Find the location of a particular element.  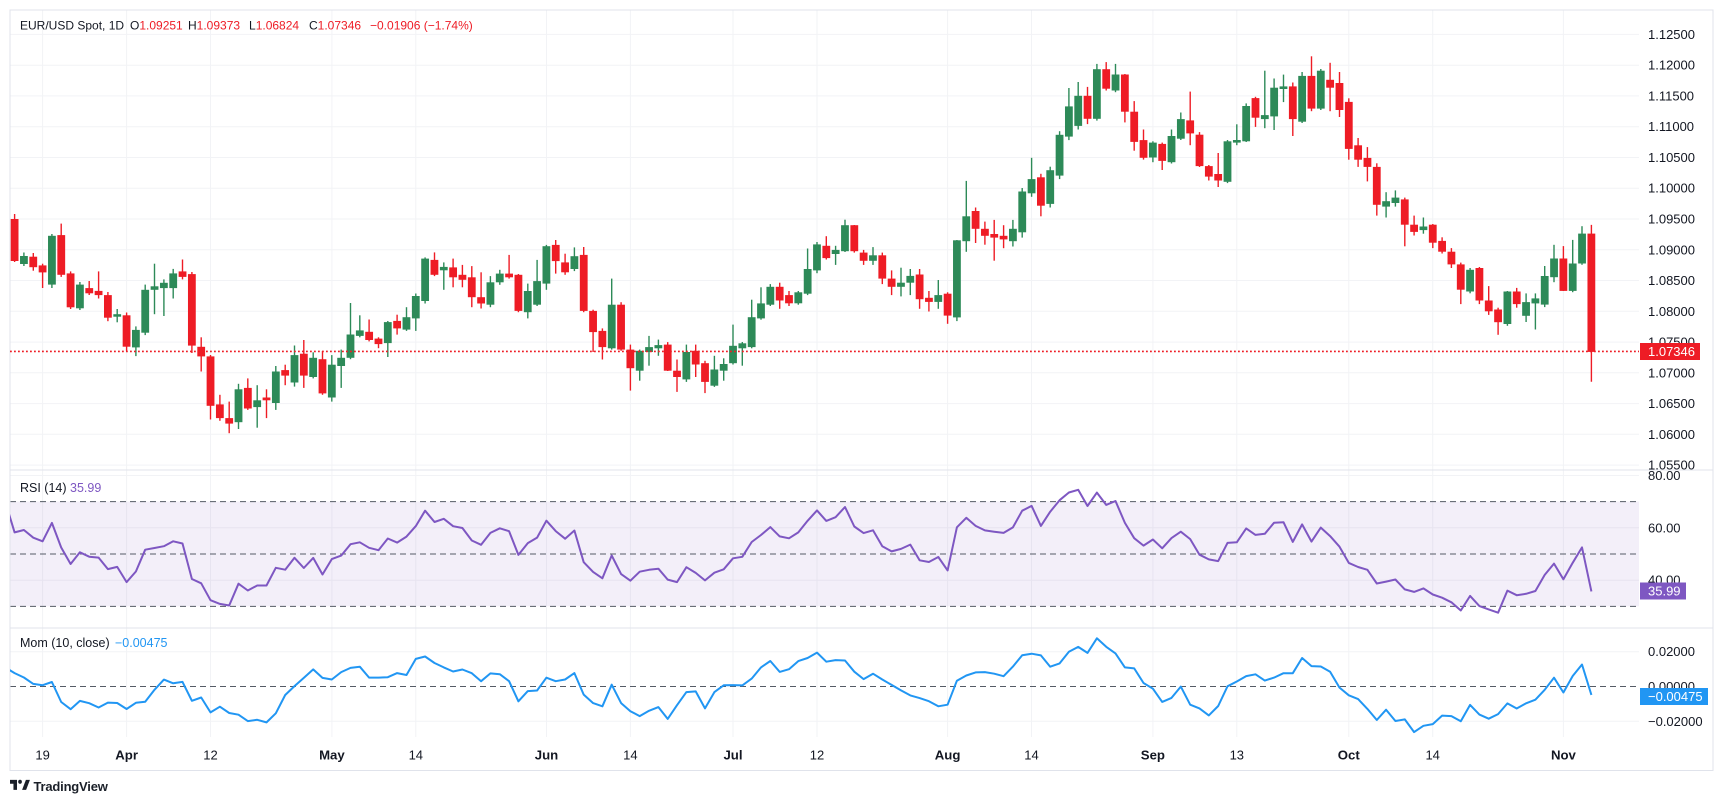

svg-text: 13 is located at coordinates (1237, 755).